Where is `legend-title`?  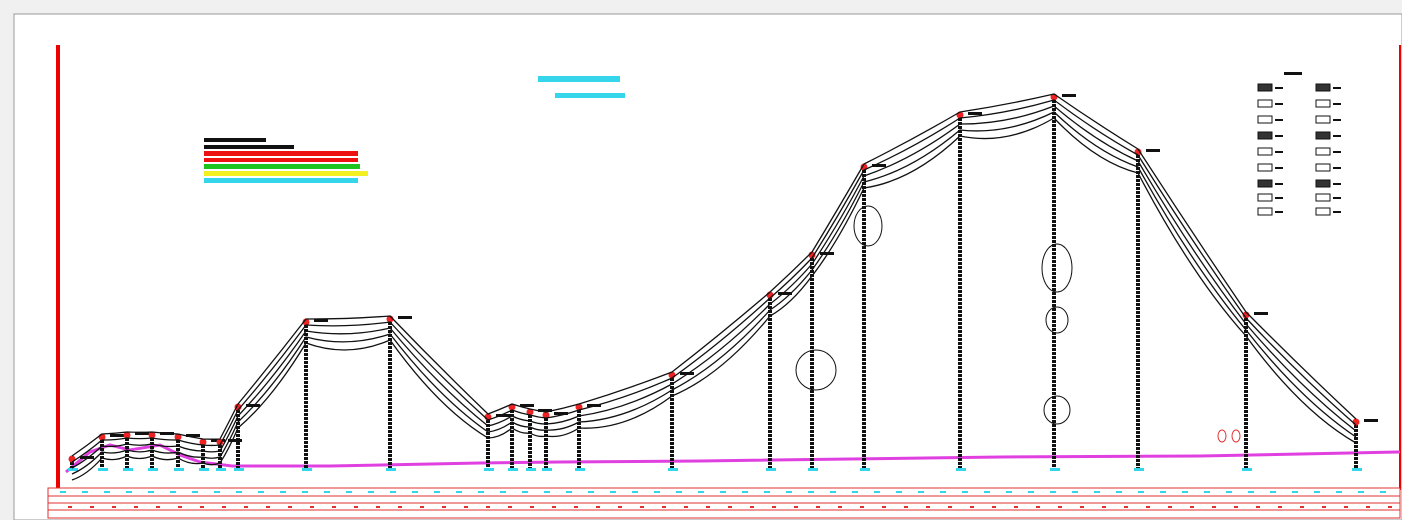
legend-title is located at coordinates (1293, 73).